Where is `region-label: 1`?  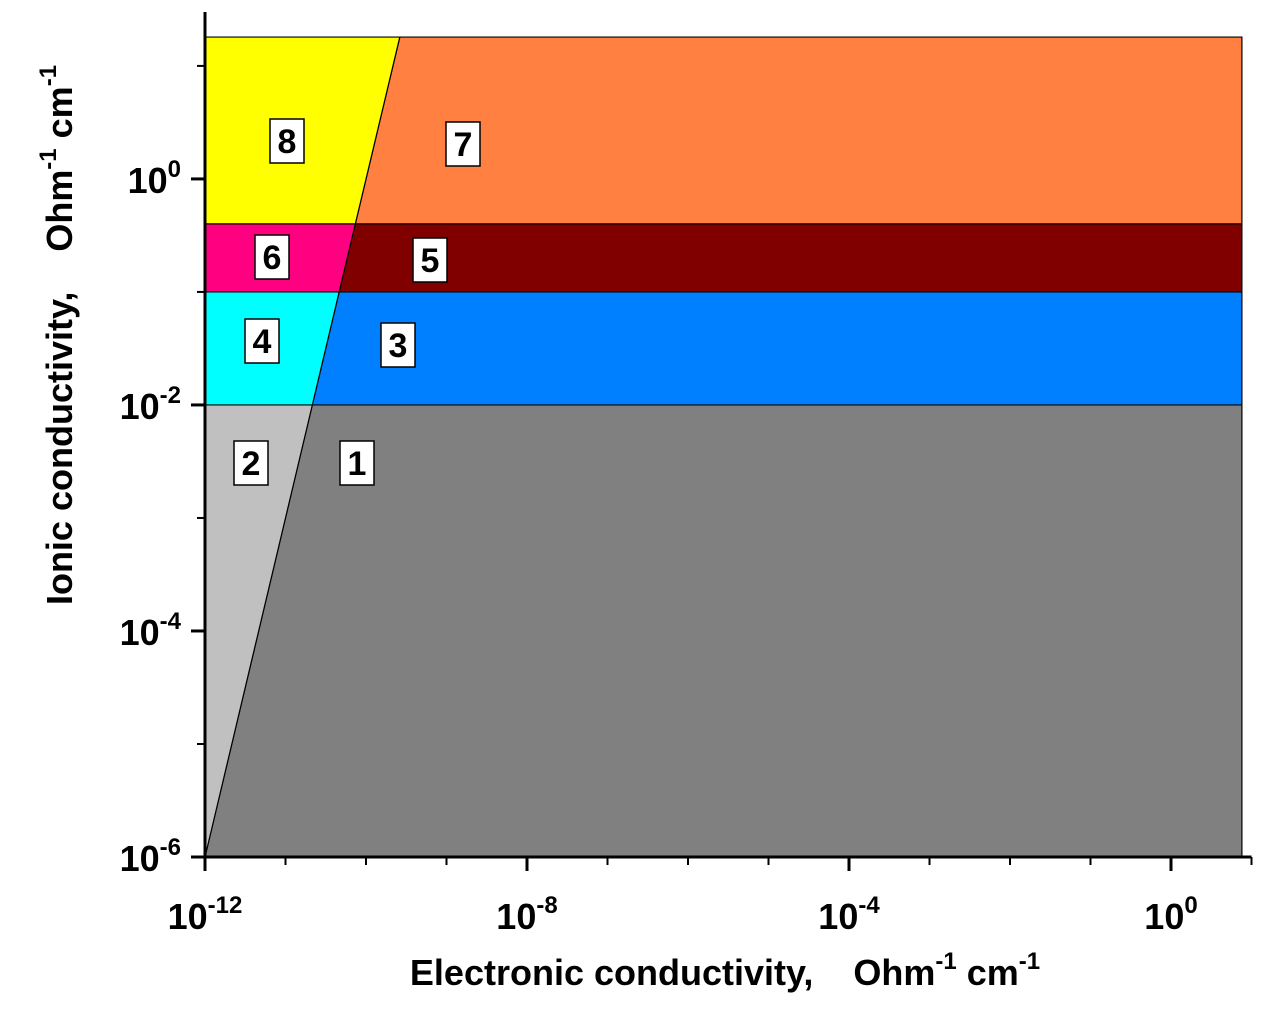 region-label: 1 is located at coordinates (357, 464).